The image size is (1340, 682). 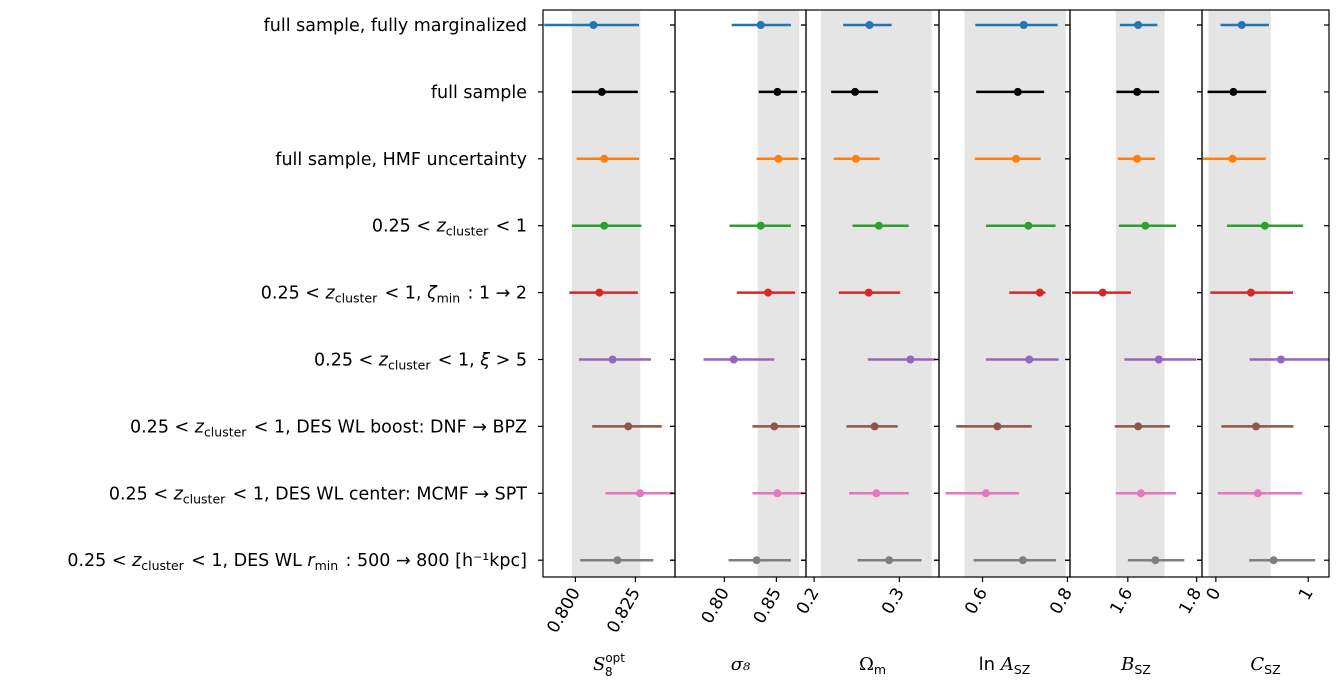 I want to click on parameter-label: σ₈, so click(x=741, y=664).